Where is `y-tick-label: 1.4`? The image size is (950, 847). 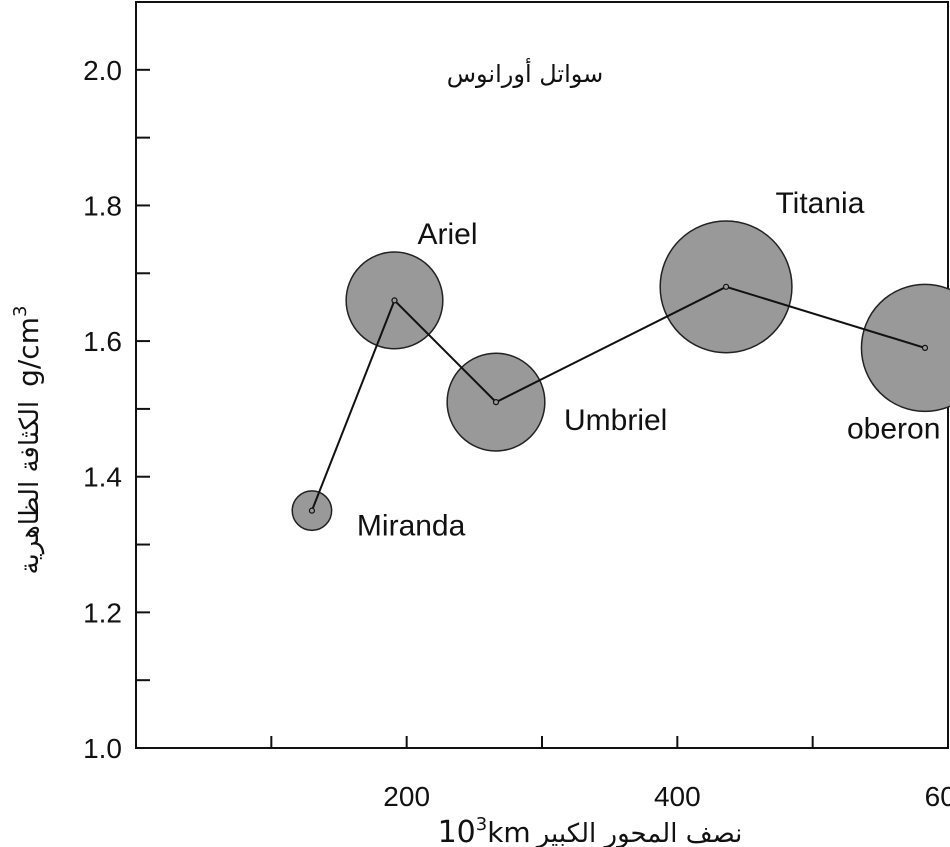
y-tick-label: 1.4 is located at coordinates (102, 477).